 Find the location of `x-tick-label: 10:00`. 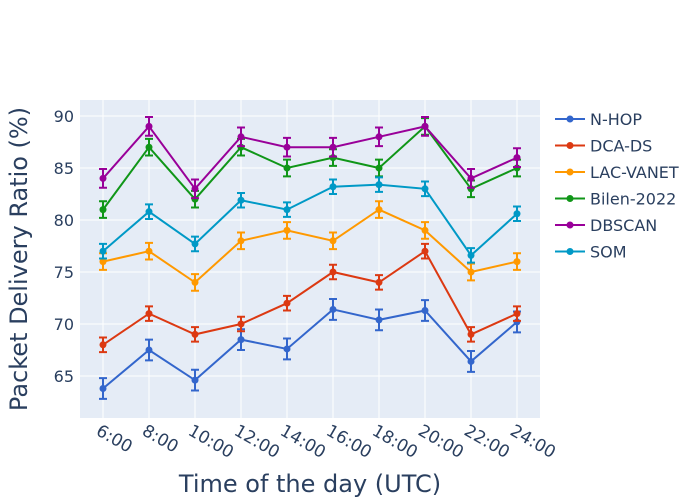

x-tick-label: 10:00 is located at coordinates (211, 442).